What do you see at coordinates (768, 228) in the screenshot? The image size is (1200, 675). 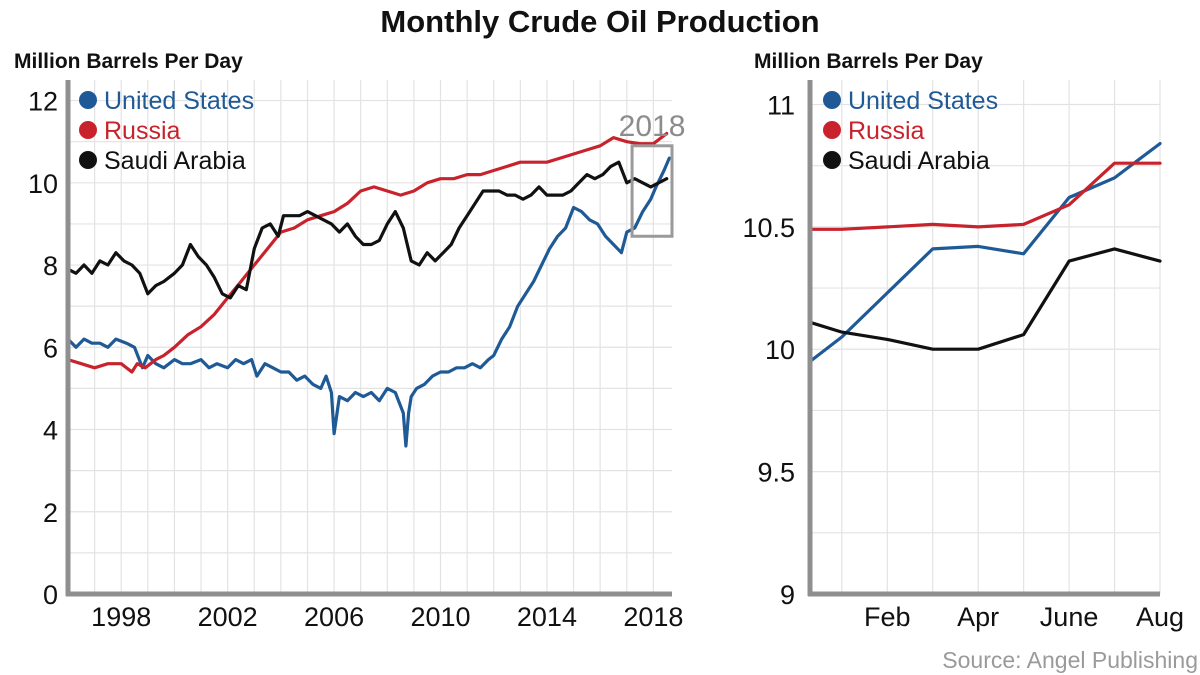 I see `y-tick-label: 10.5` at bounding box center [768, 228].